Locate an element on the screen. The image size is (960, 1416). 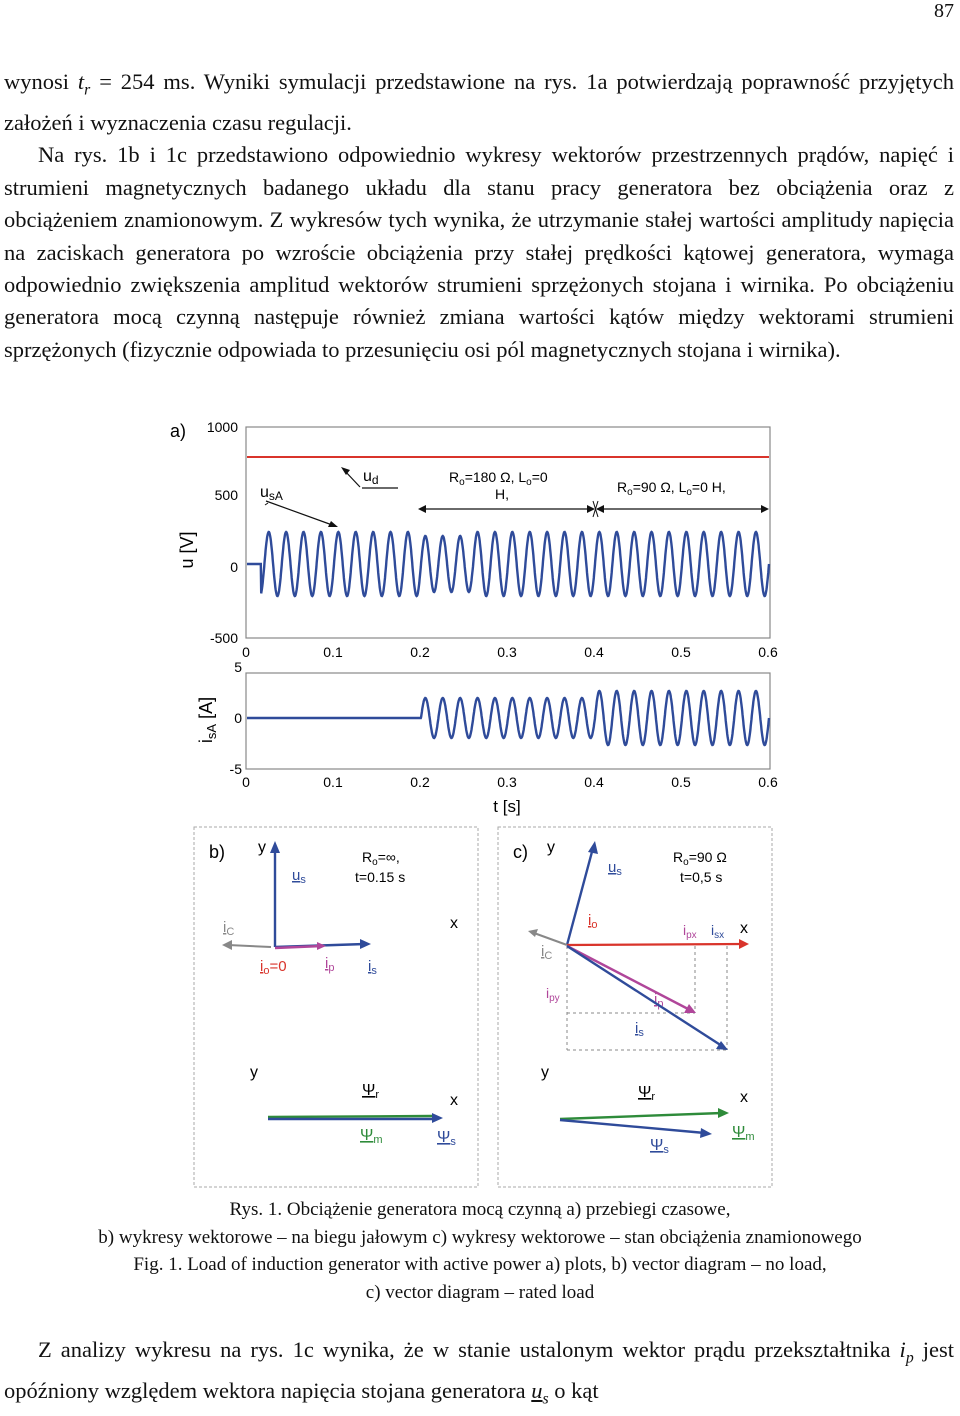
b-label-ic: iC is located at coordinates (228, 928).